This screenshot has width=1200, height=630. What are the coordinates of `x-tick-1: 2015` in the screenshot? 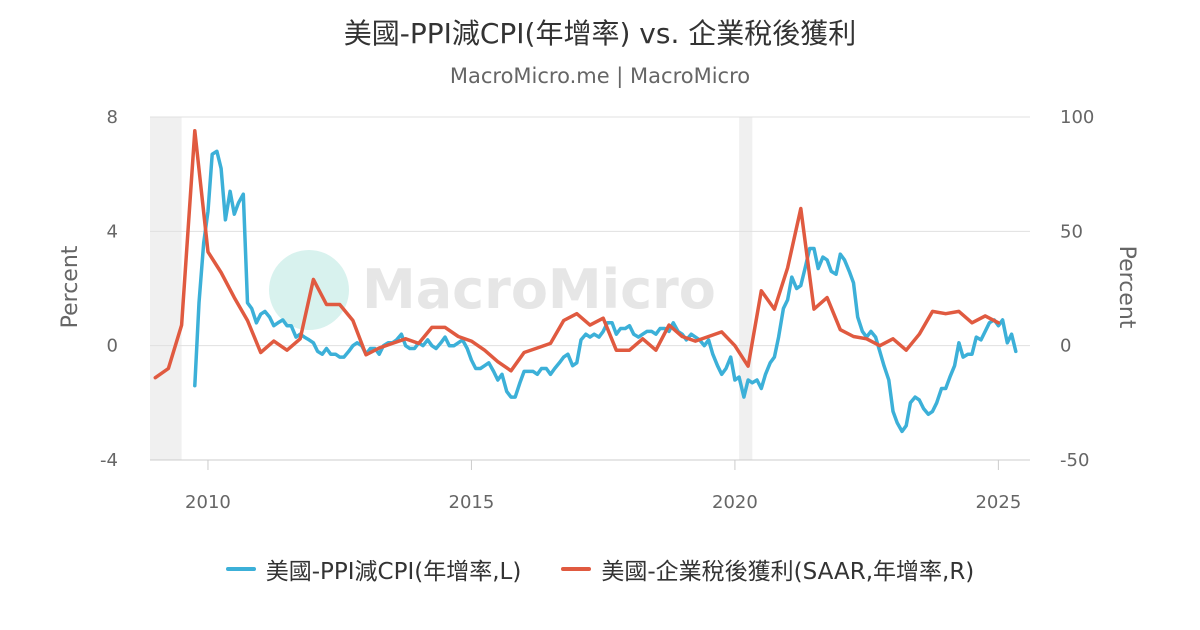 It's located at (472, 502).